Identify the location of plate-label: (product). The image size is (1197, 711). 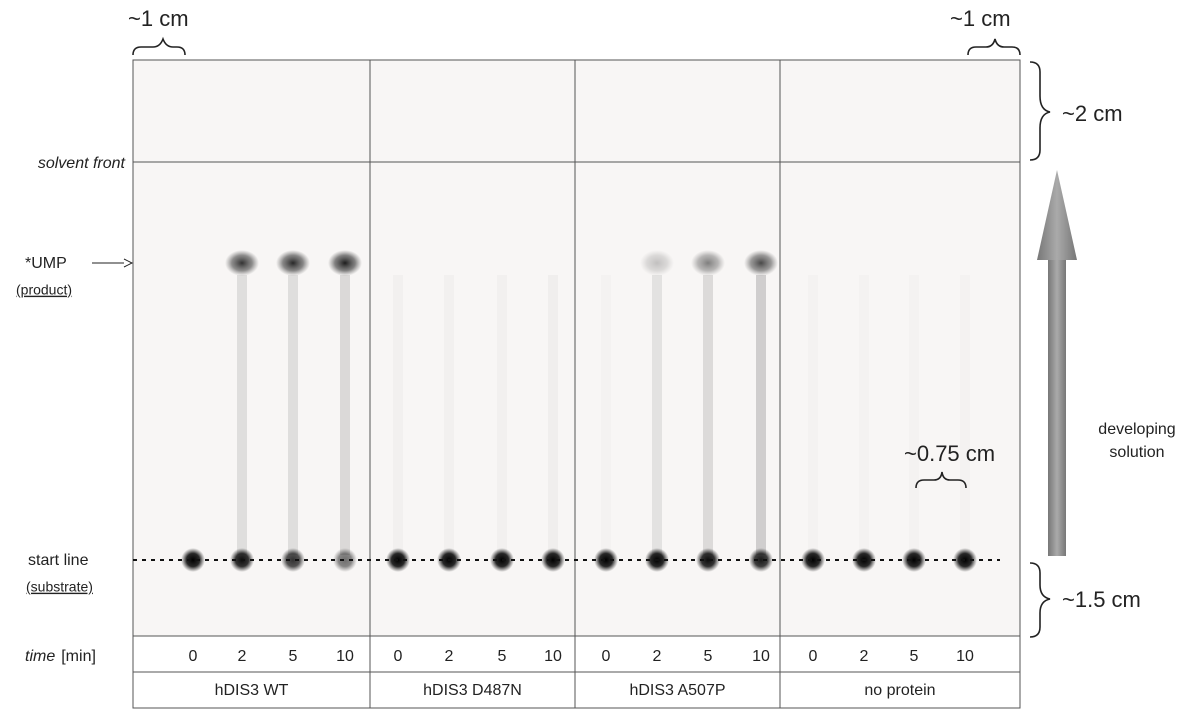
(44, 290).